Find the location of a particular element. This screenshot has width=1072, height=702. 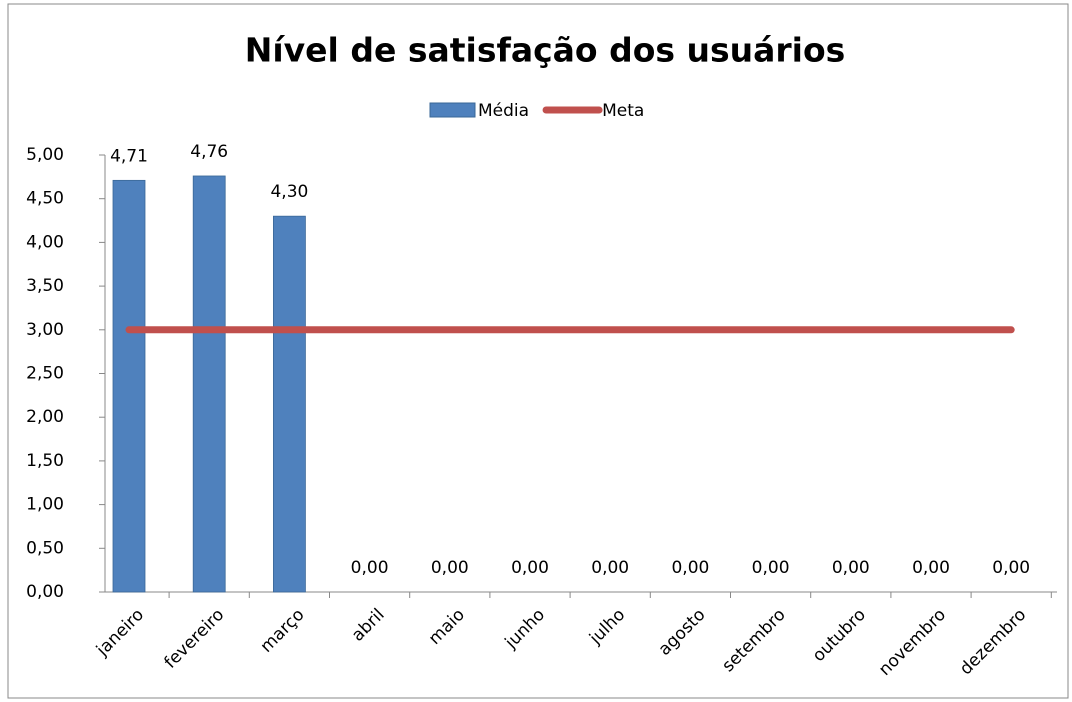

y-tick-label: 3,50 is located at coordinates (45, 286).